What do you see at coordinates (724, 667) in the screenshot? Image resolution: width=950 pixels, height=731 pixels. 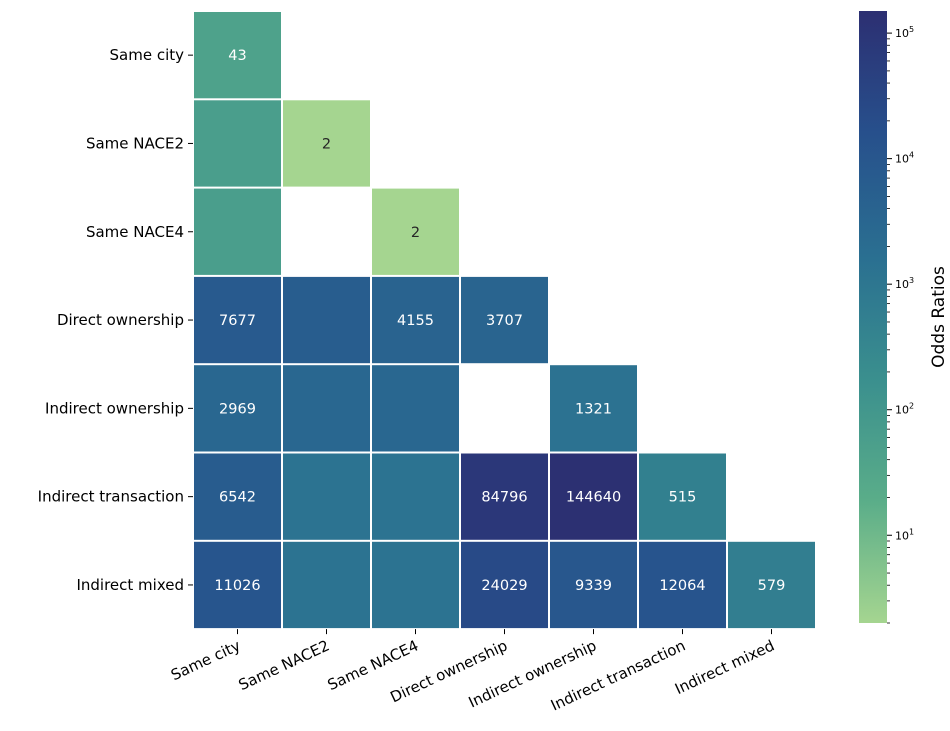 I see `x-tick-label: Indirect mixed` at bounding box center [724, 667].